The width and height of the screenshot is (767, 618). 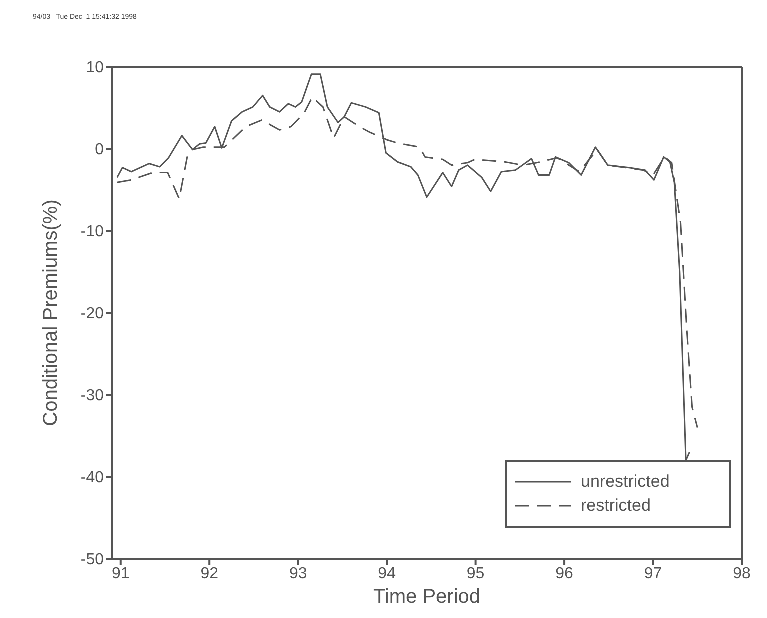 I want to click on x-tick-label: 97, so click(x=653, y=573).